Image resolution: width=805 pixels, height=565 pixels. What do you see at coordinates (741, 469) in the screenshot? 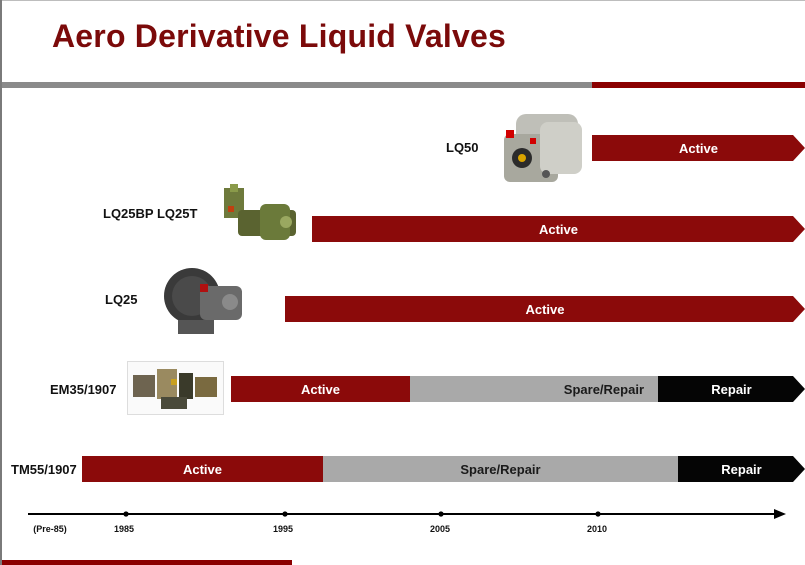
I see `tm55-repair-bar: Repair` at bounding box center [741, 469].